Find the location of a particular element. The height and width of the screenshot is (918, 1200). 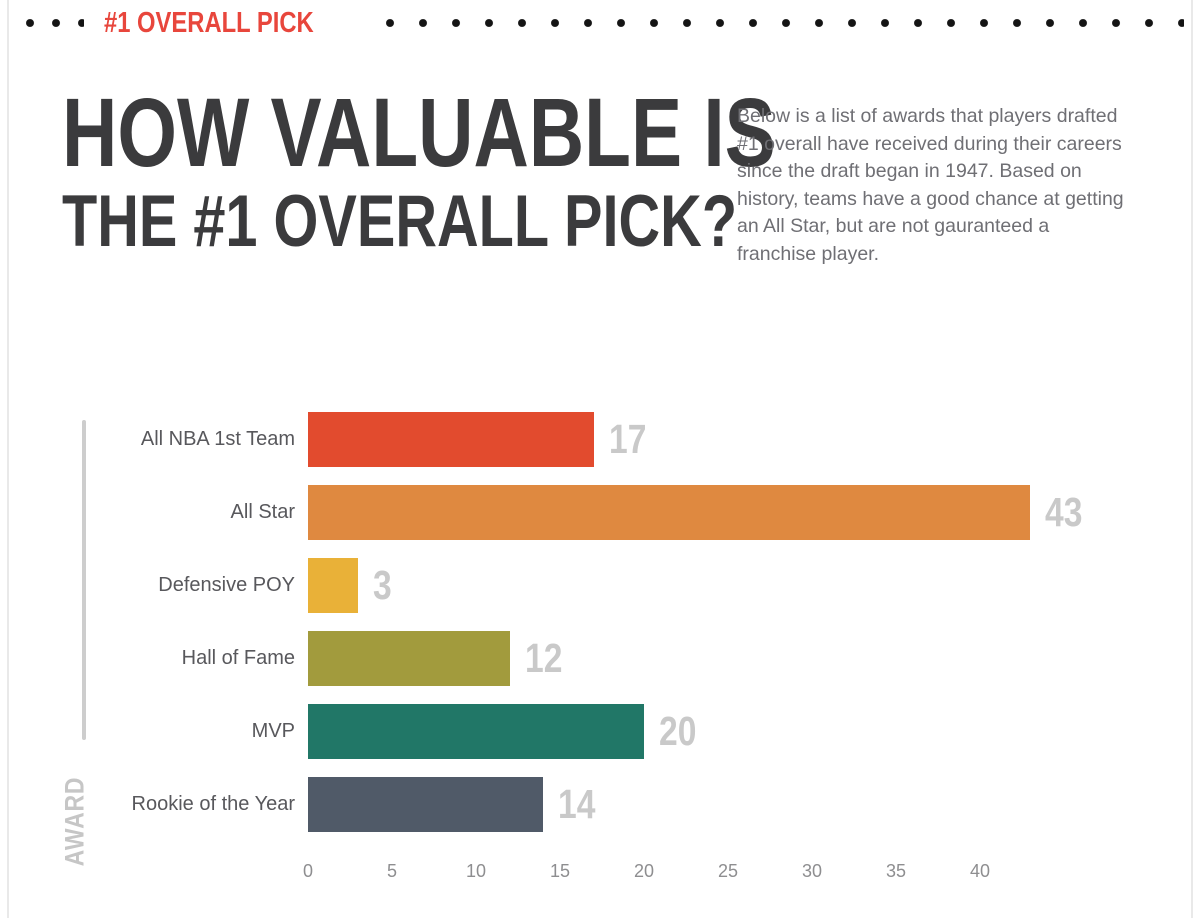

bar-value: 20 is located at coordinates (678, 731).